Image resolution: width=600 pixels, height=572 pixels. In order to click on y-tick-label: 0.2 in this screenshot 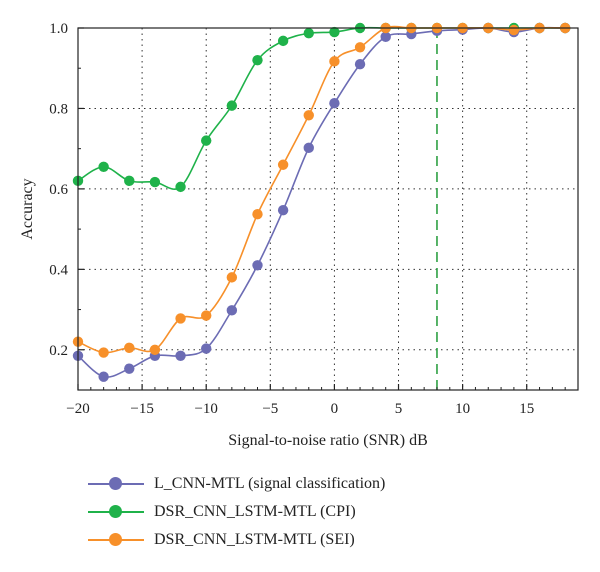, I will do `click(58, 351)`.